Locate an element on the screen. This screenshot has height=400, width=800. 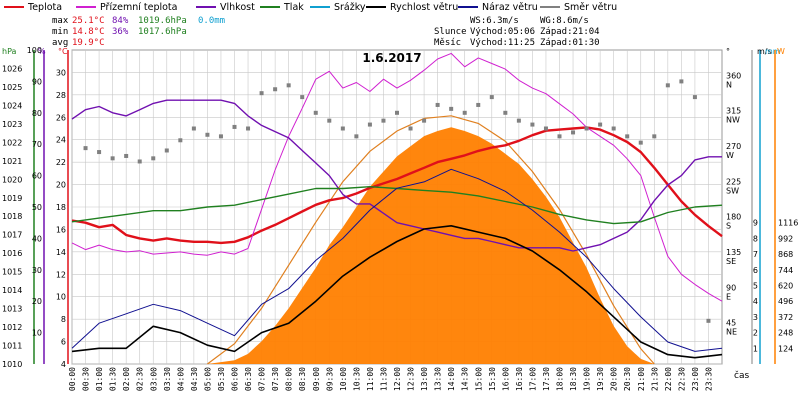
legend-label: Teplota is located at coordinates (45, 7).